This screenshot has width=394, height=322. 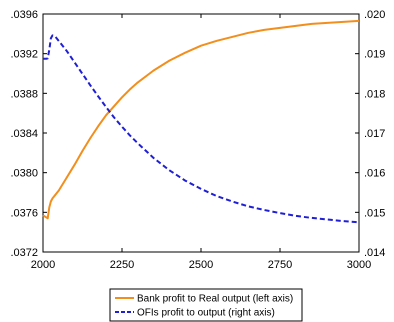 What do you see at coordinates (280, 265) in the screenshot?
I see `x-tick-label: 2750` at bounding box center [280, 265].